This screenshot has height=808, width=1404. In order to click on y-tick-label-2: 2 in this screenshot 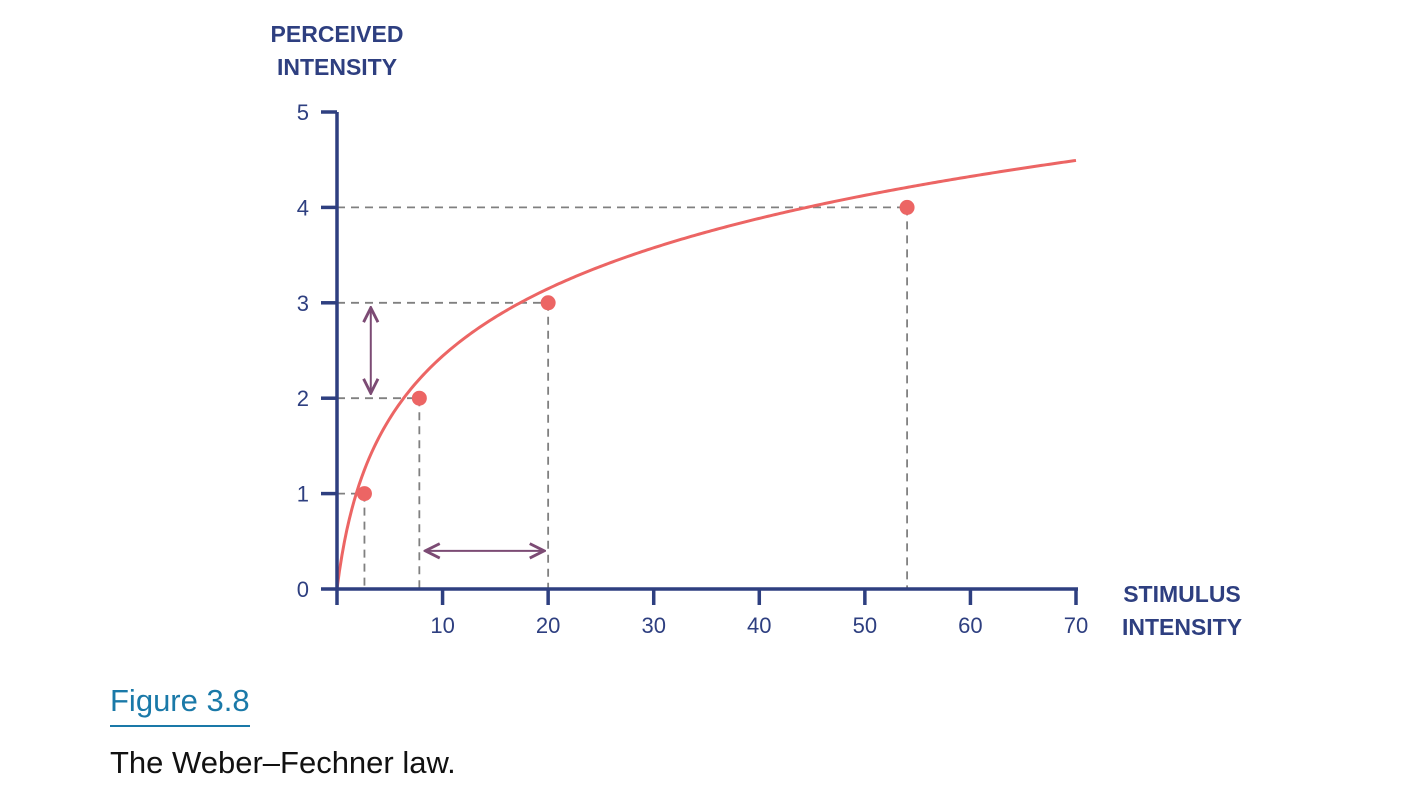, I will do `click(303, 398)`.